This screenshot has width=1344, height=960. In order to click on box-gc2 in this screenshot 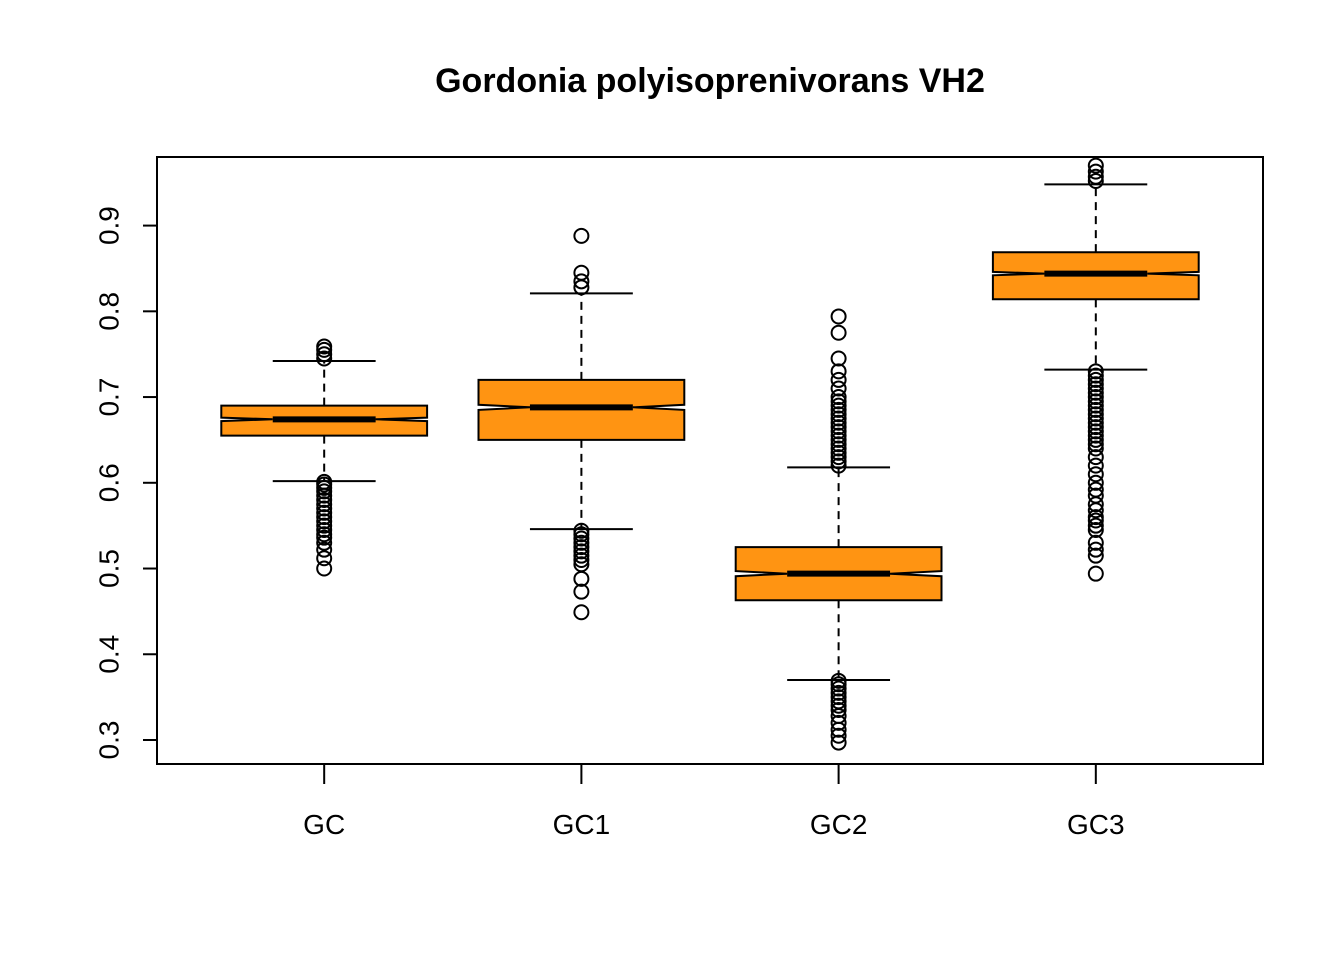, I will do `click(838, 529)`.